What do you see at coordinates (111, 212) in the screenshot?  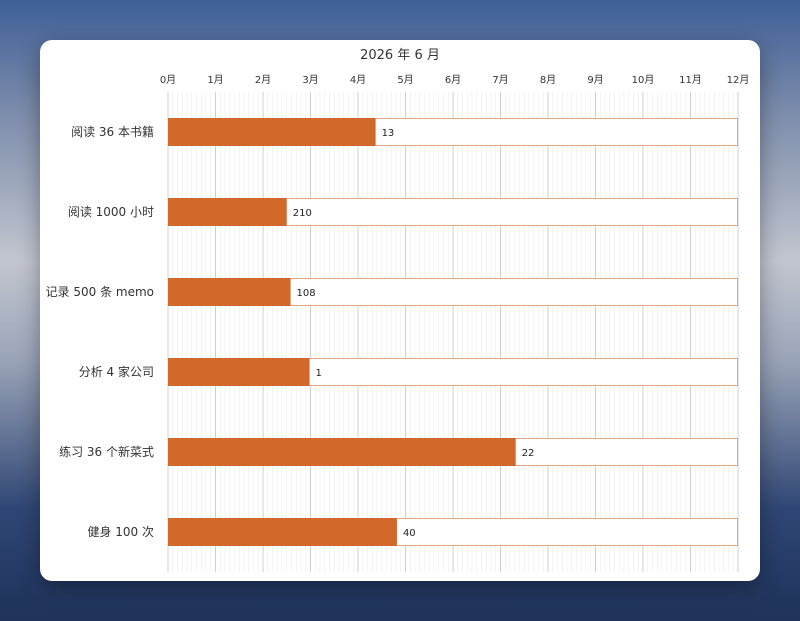 I see `category-label: 阅读 1000 小时` at bounding box center [111, 212].